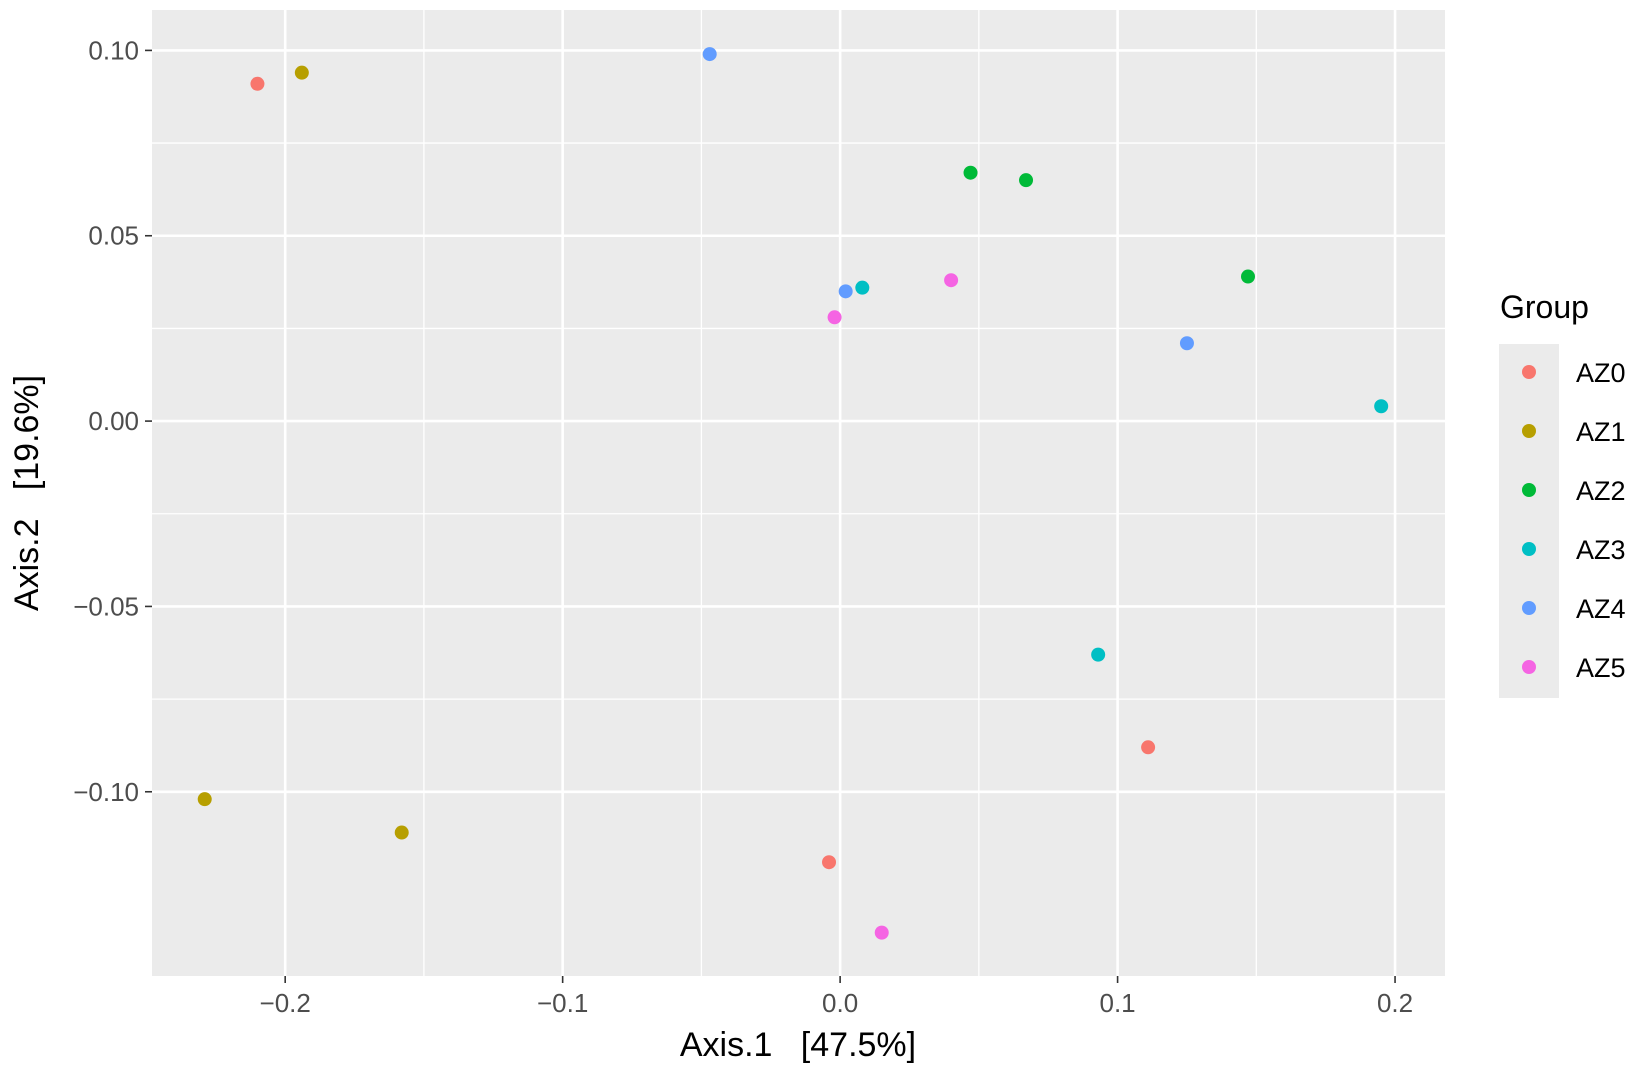  I want to click on legend: Group AZ0 AZ1 AZ2 AZ3 AZ4 AZ5, so click(1562, 493).